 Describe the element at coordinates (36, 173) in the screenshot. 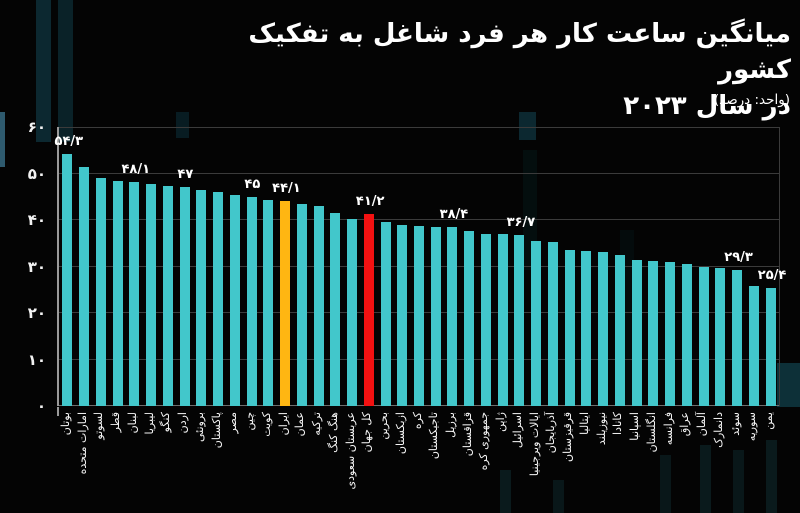

I see `y-tick-label: ۵۰` at that location.